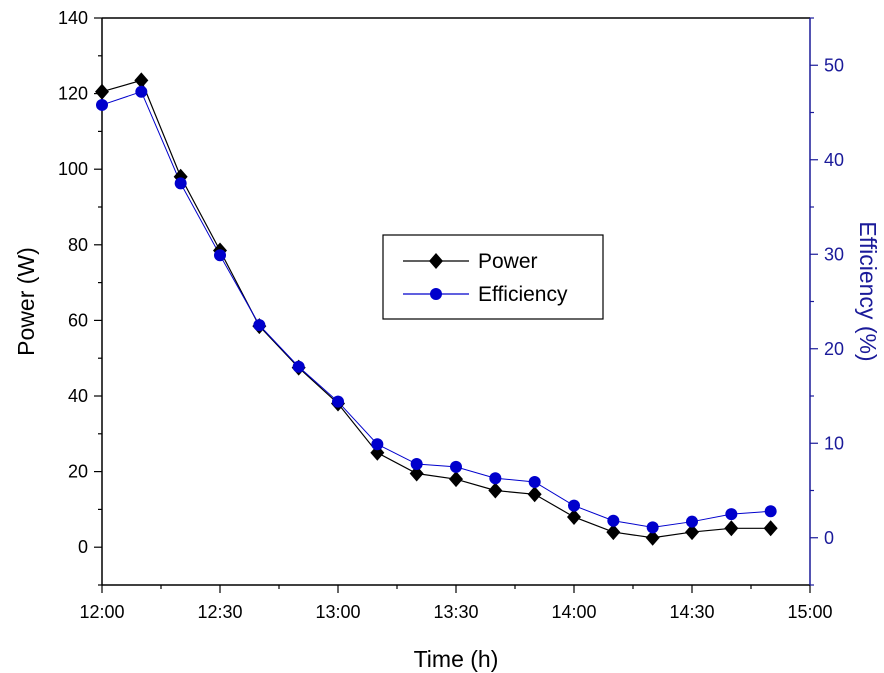 This screenshot has height=673, width=884. I want to click on x-tick-label: 13:00, so click(337, 612).